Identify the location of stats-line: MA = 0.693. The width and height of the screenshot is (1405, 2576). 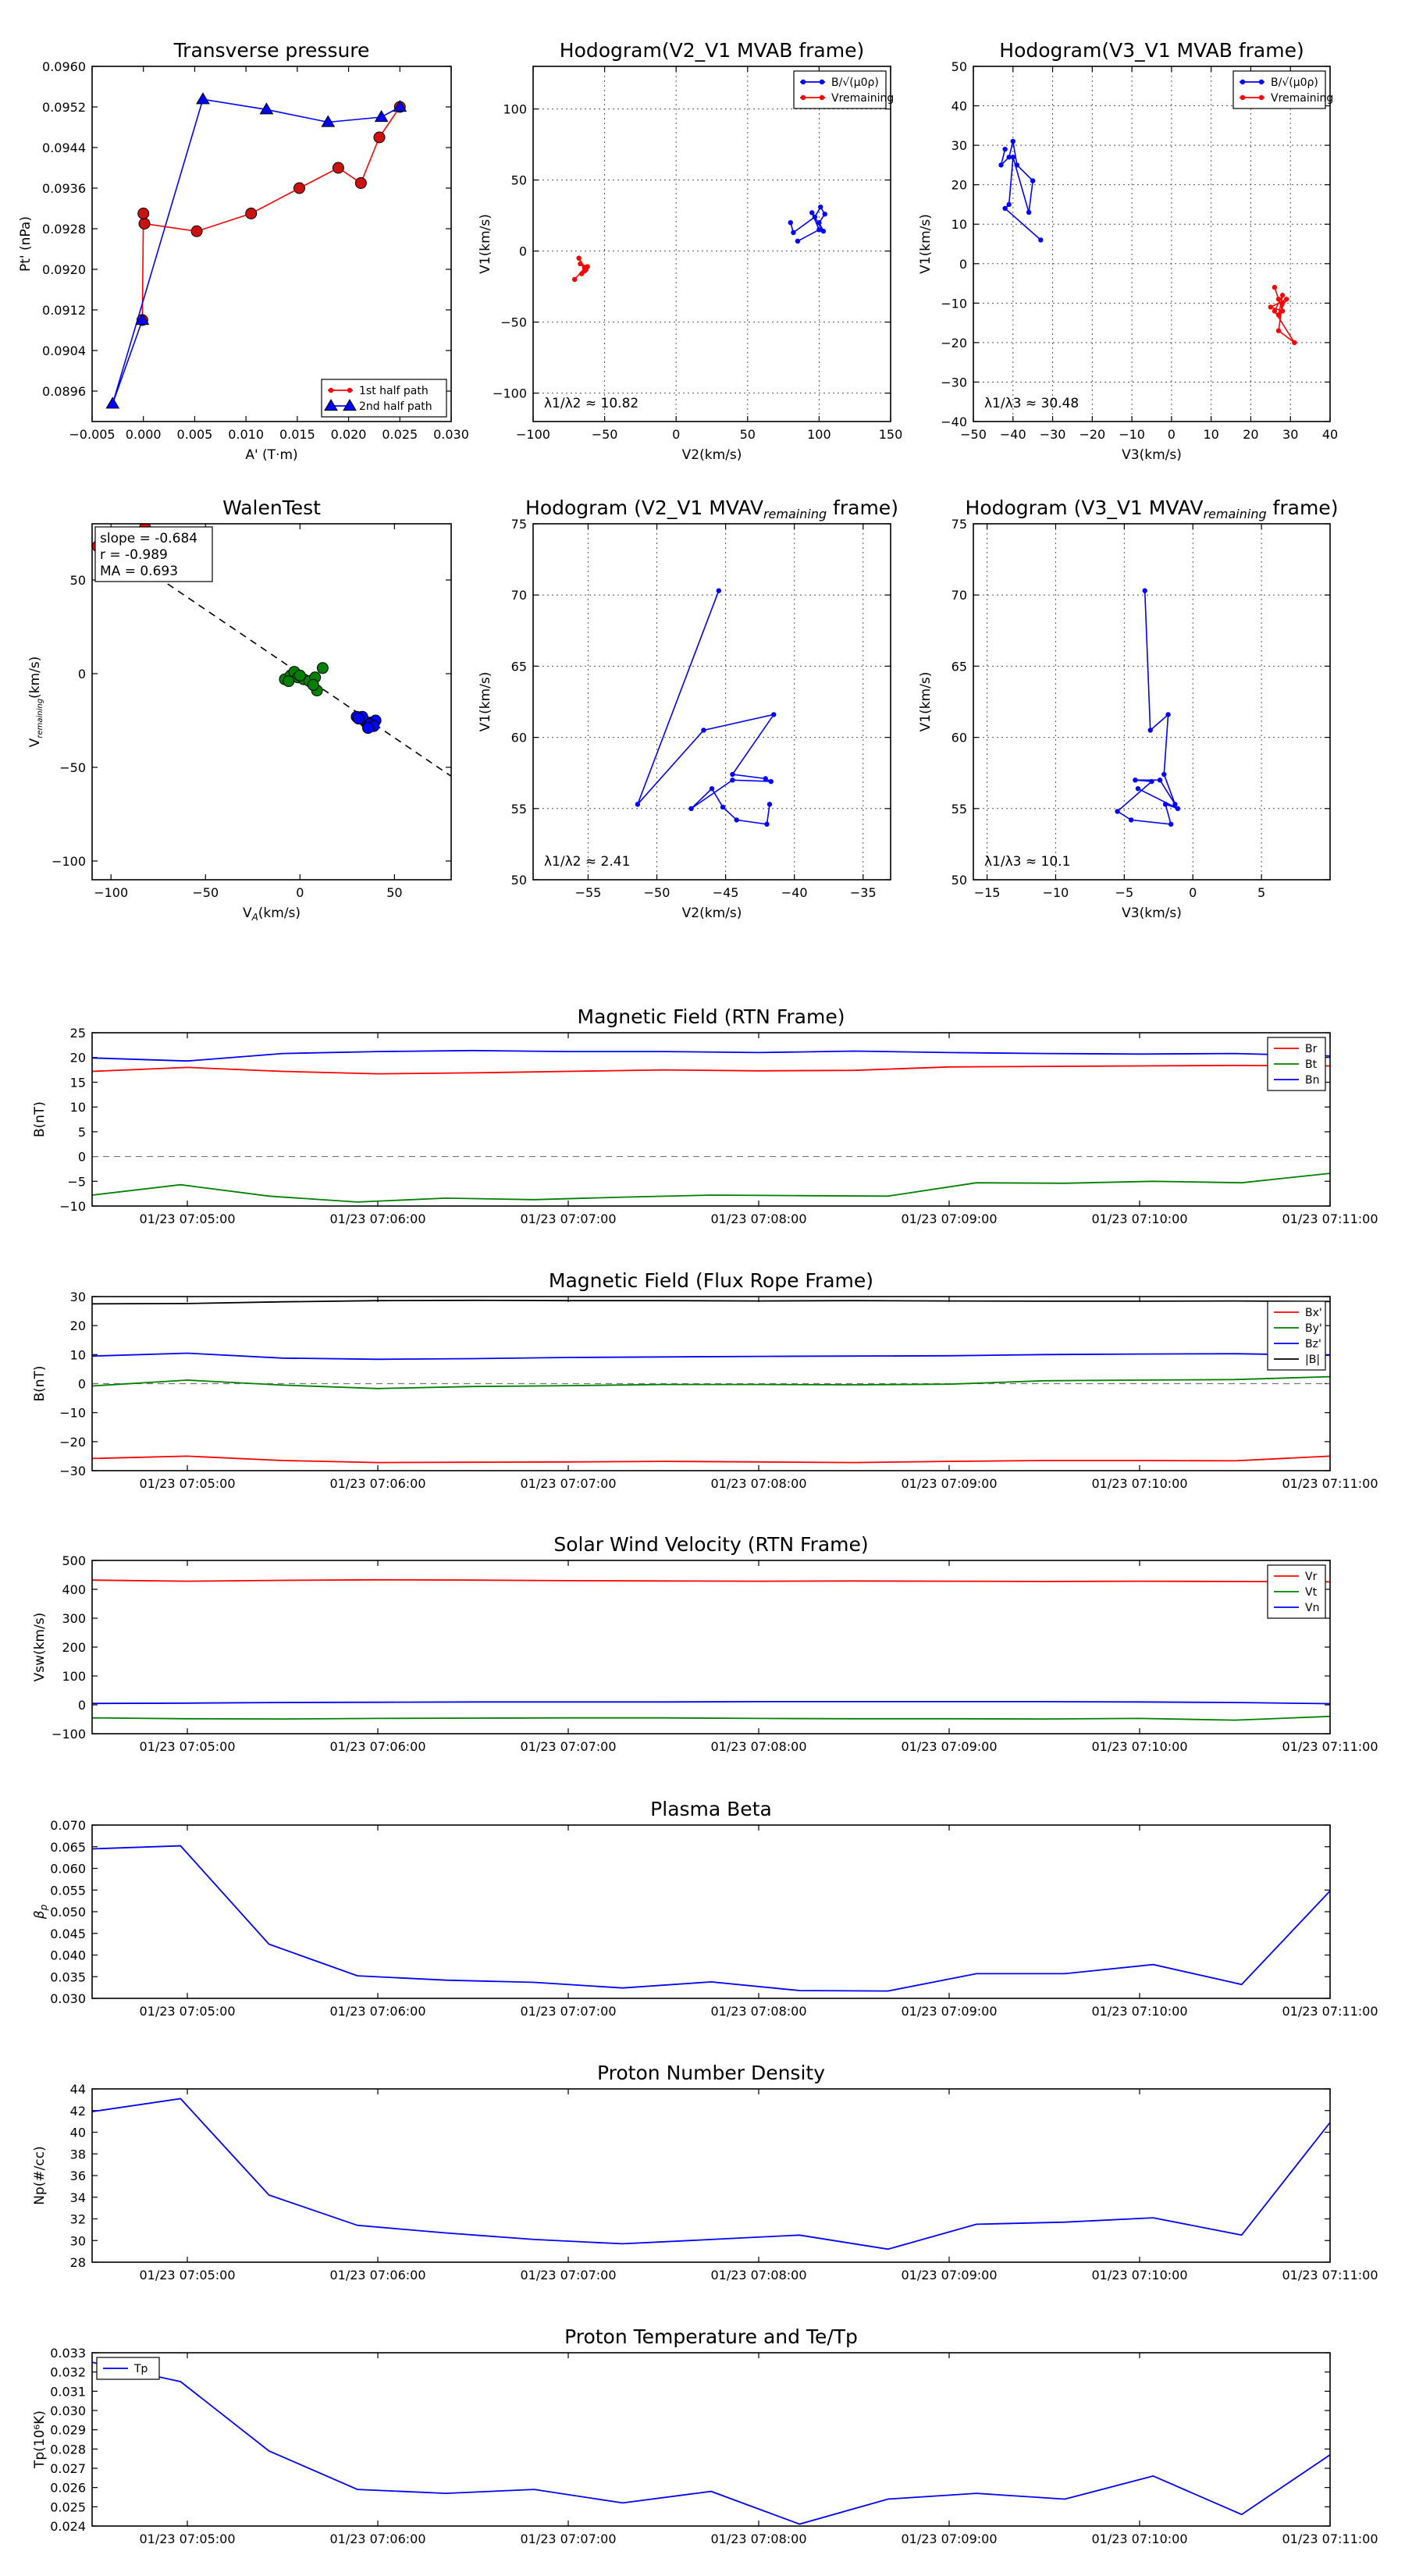
(139, 571).